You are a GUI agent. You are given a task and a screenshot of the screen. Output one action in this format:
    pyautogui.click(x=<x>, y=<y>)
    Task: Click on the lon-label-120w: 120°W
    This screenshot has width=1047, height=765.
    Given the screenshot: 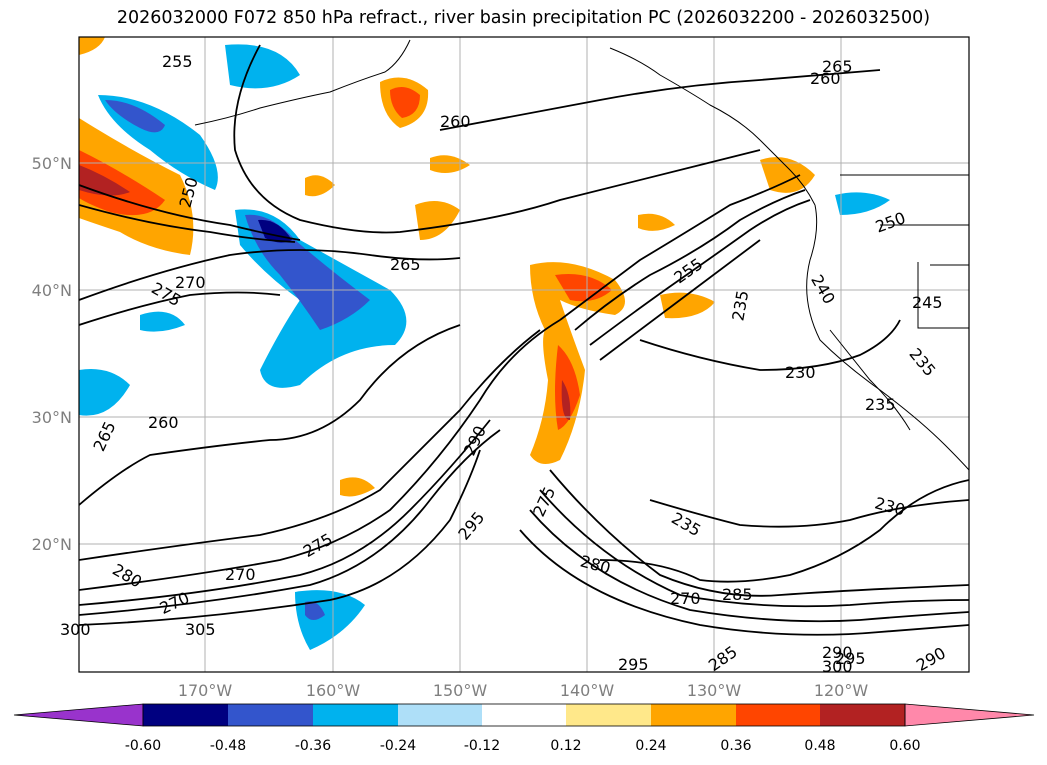 What is the action you would take?
    pyautogui.click(x=841, y=690)
    